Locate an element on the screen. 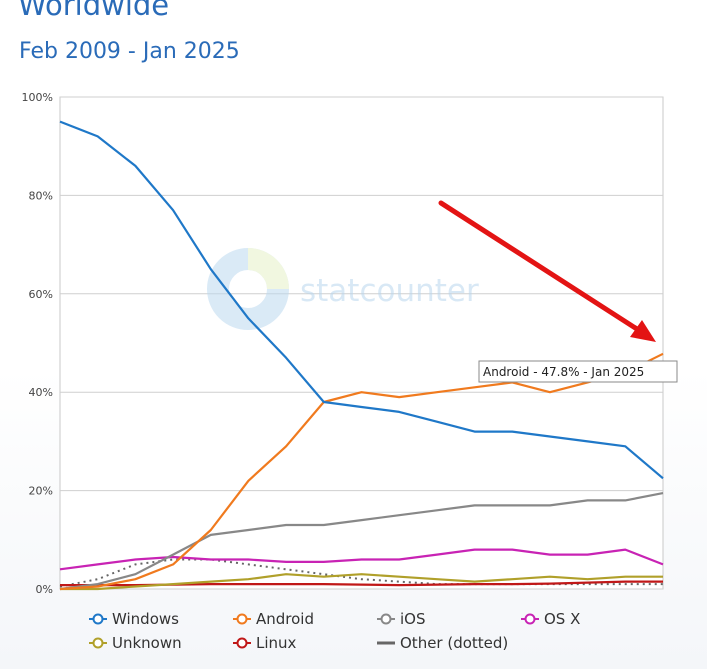  legend-item-windows: Windows is located at coordinates (160, 619).